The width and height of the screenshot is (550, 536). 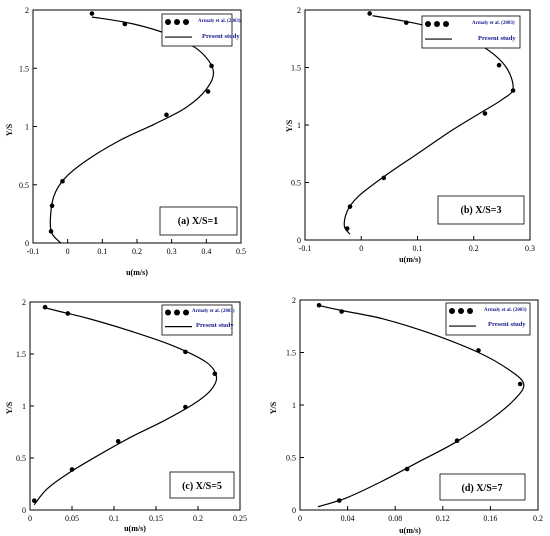 What do you see at coordinates (114, 518) in the screenshot?
I see `panel-c-xtick-label: 0.1` at bounding box center [114, 518].